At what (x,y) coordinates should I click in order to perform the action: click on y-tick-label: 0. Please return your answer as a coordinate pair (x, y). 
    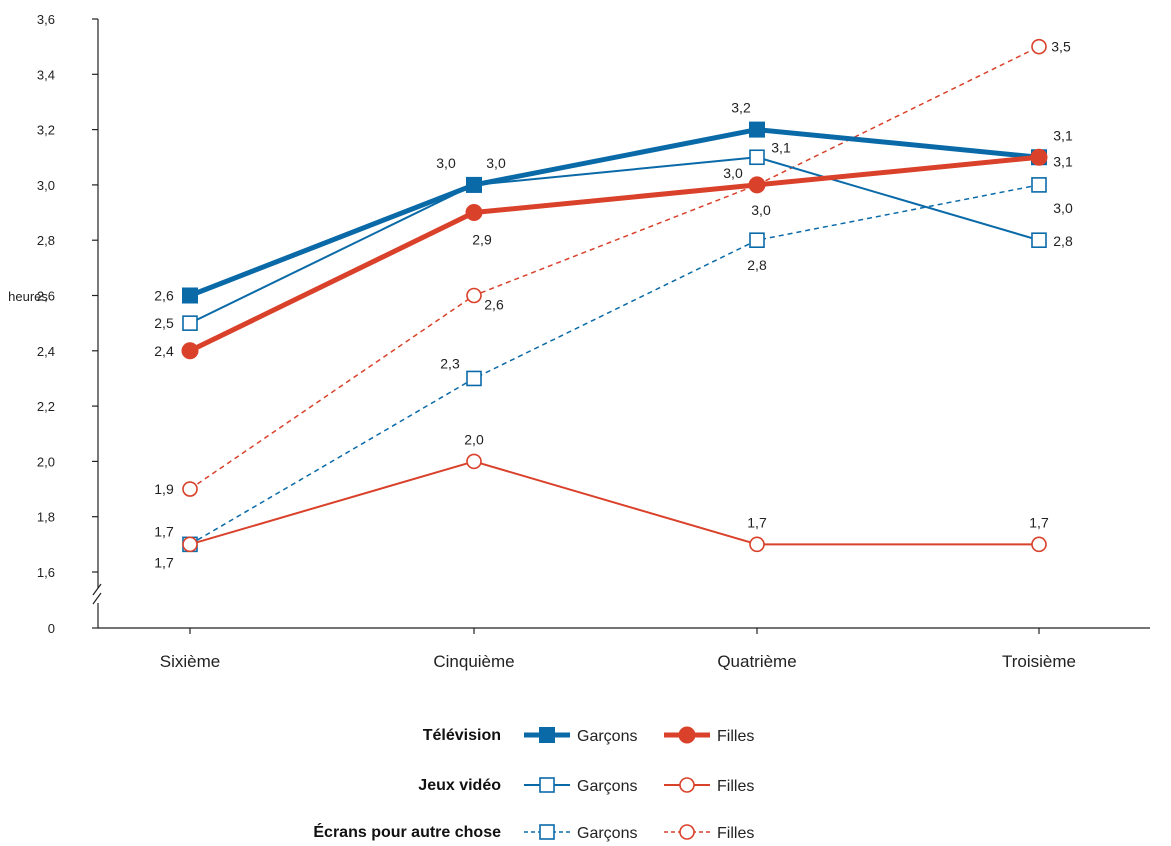
    Looking at the image, I should click on (51, 628).